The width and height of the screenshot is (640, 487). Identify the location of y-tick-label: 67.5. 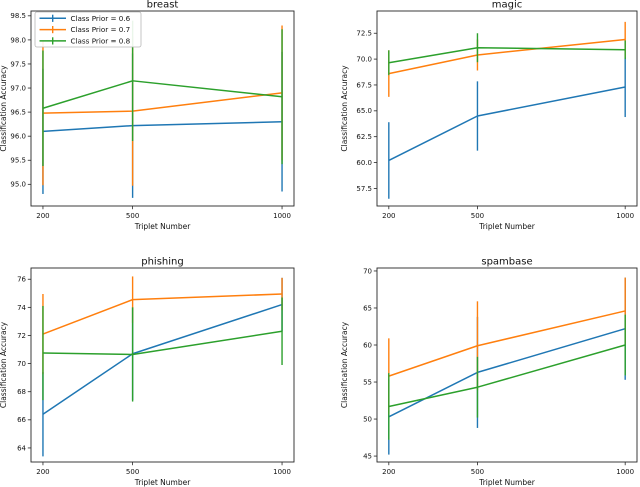
(364, 85).